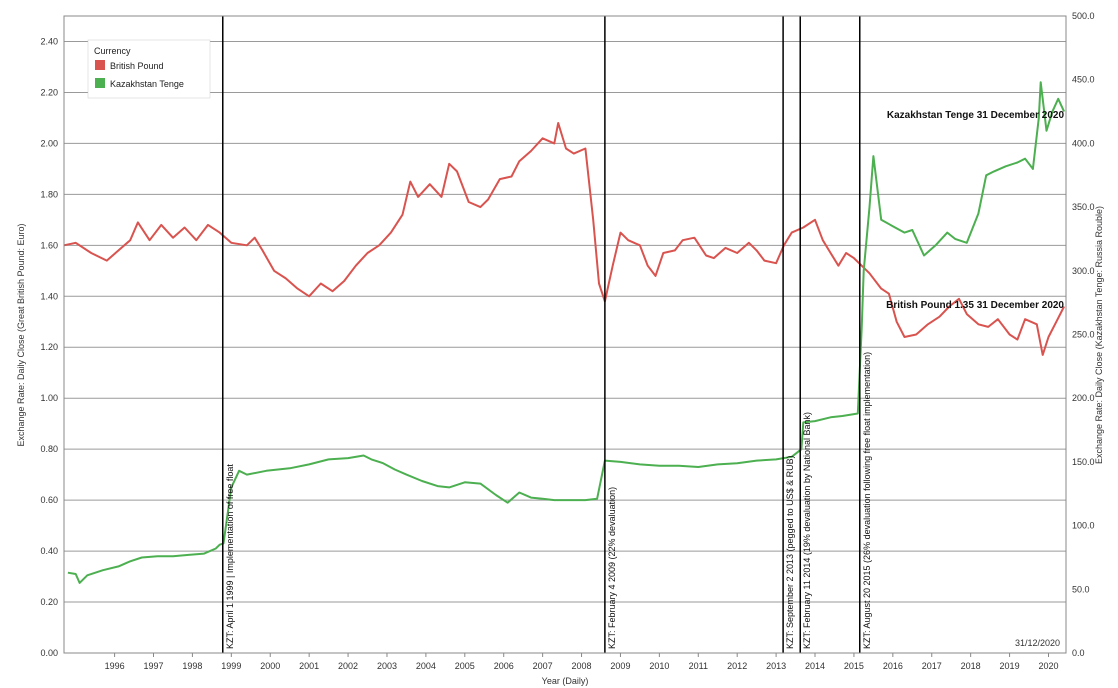 The width and height of the screenshot is (1118, 688). I want to click on x-tick-label: 2013, so click(776, 666).